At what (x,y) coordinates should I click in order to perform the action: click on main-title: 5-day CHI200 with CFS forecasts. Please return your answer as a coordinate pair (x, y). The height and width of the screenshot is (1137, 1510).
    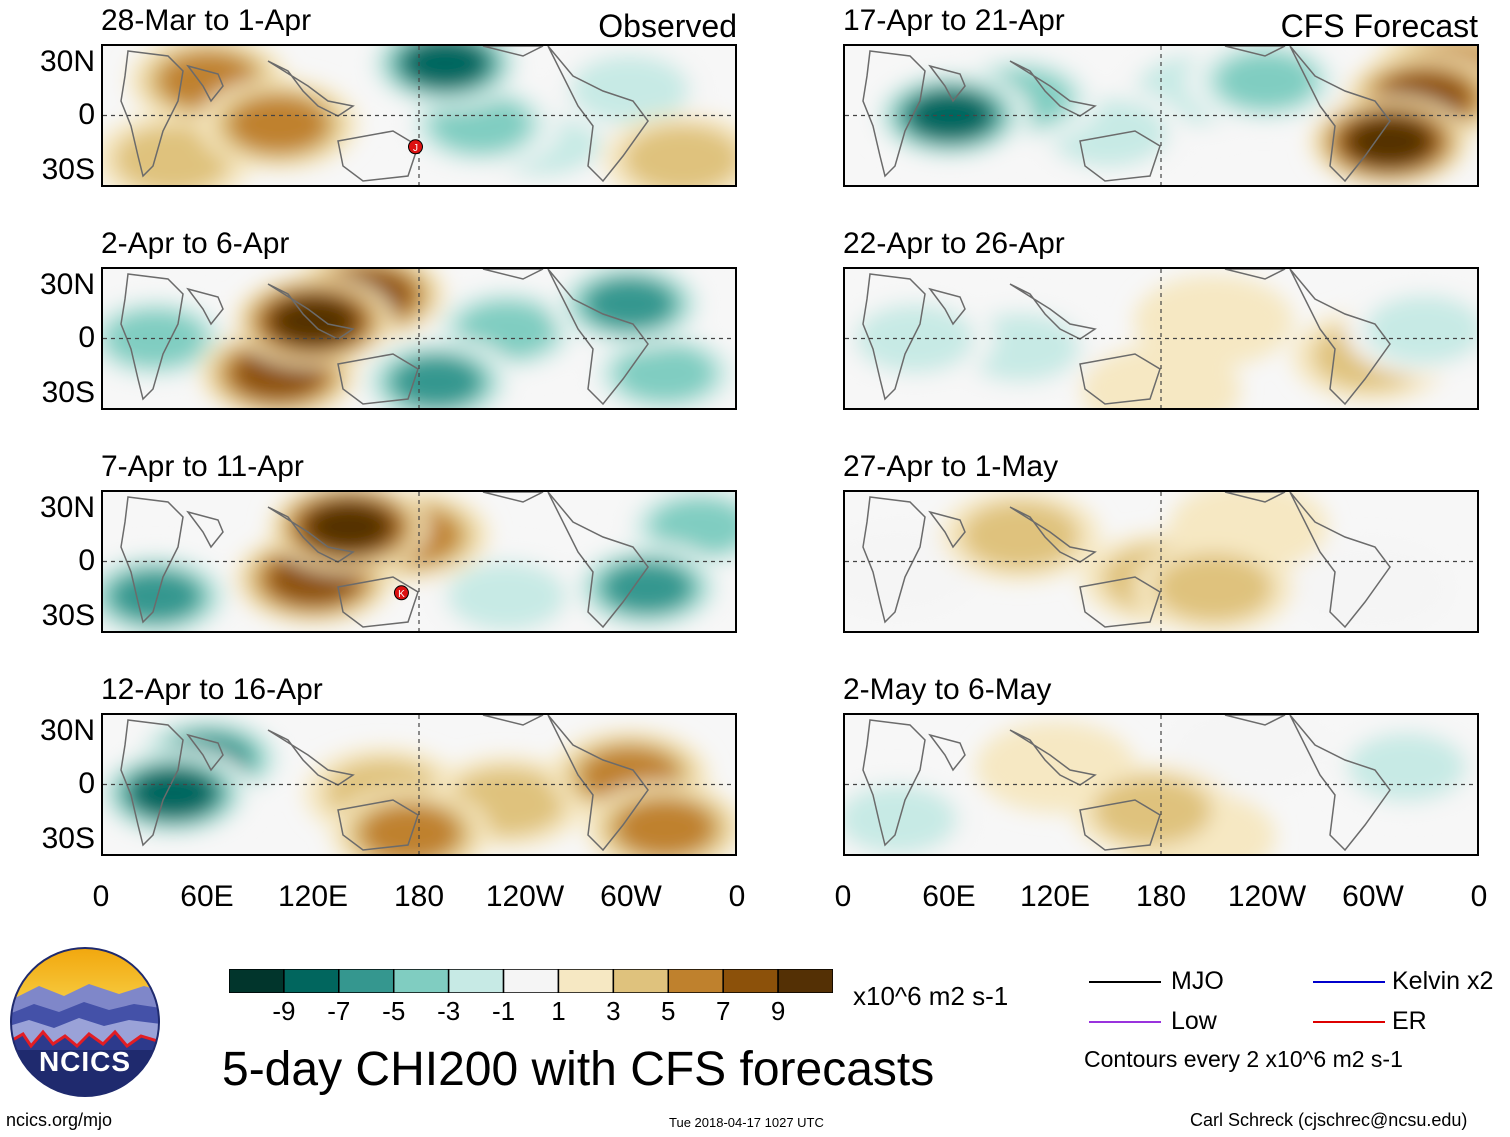
    Looking at the image, I should click on (578, 1069).